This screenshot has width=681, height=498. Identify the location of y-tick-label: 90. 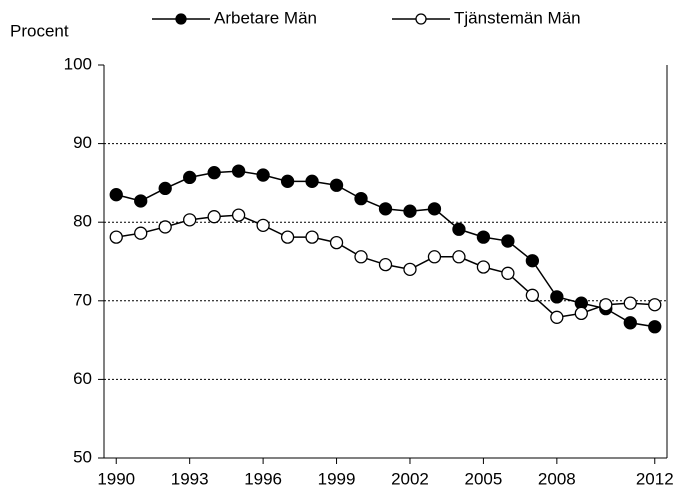
(82, 142).